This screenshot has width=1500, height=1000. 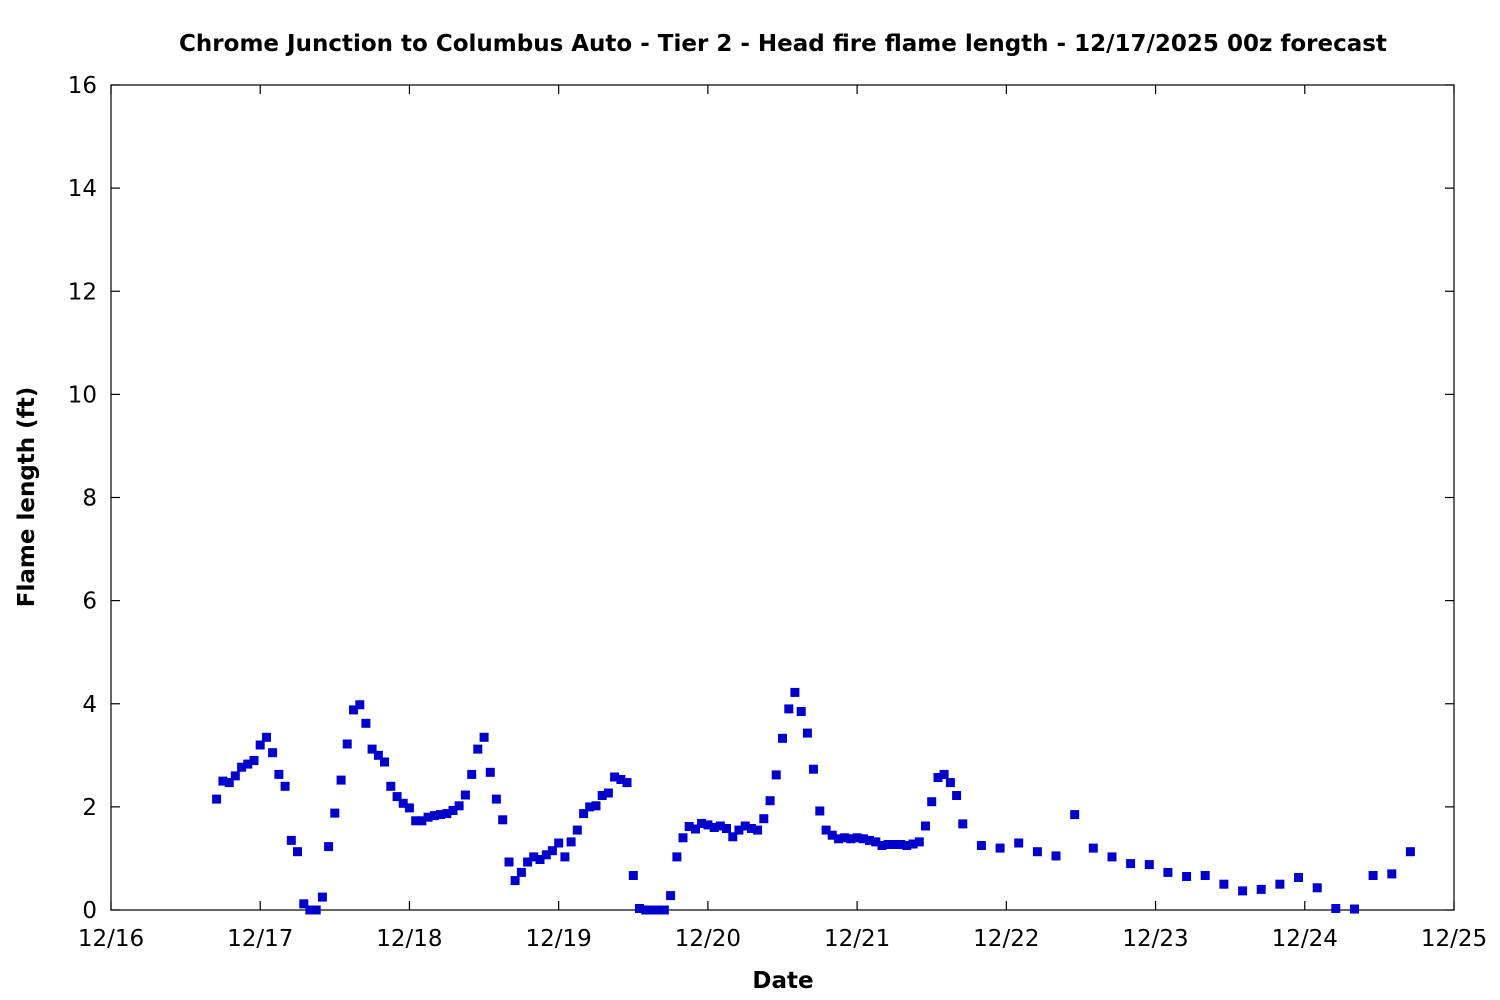 What do you see at coordinates (782, 981) in the screenshot?
I see `x-axis-label: Date` at bounding box center [782, 981].